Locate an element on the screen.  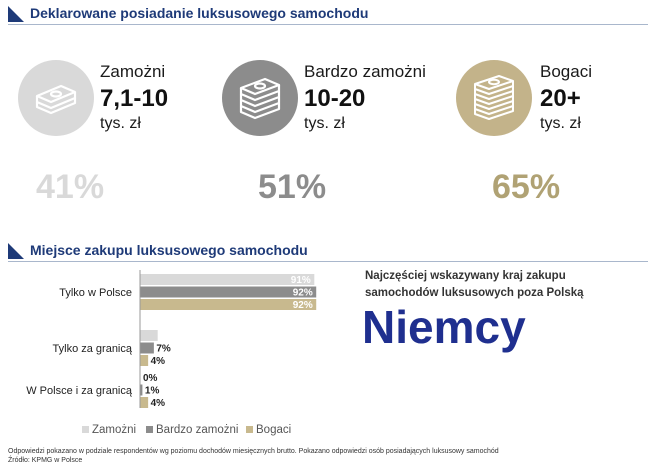
legend-label: Zamożni is located at coordinates (114, 430).